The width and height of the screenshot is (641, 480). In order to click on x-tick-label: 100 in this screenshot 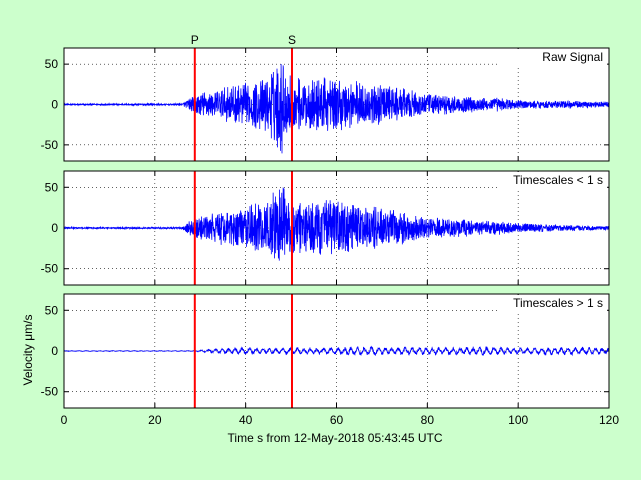, I will do `click(518, 420)`.